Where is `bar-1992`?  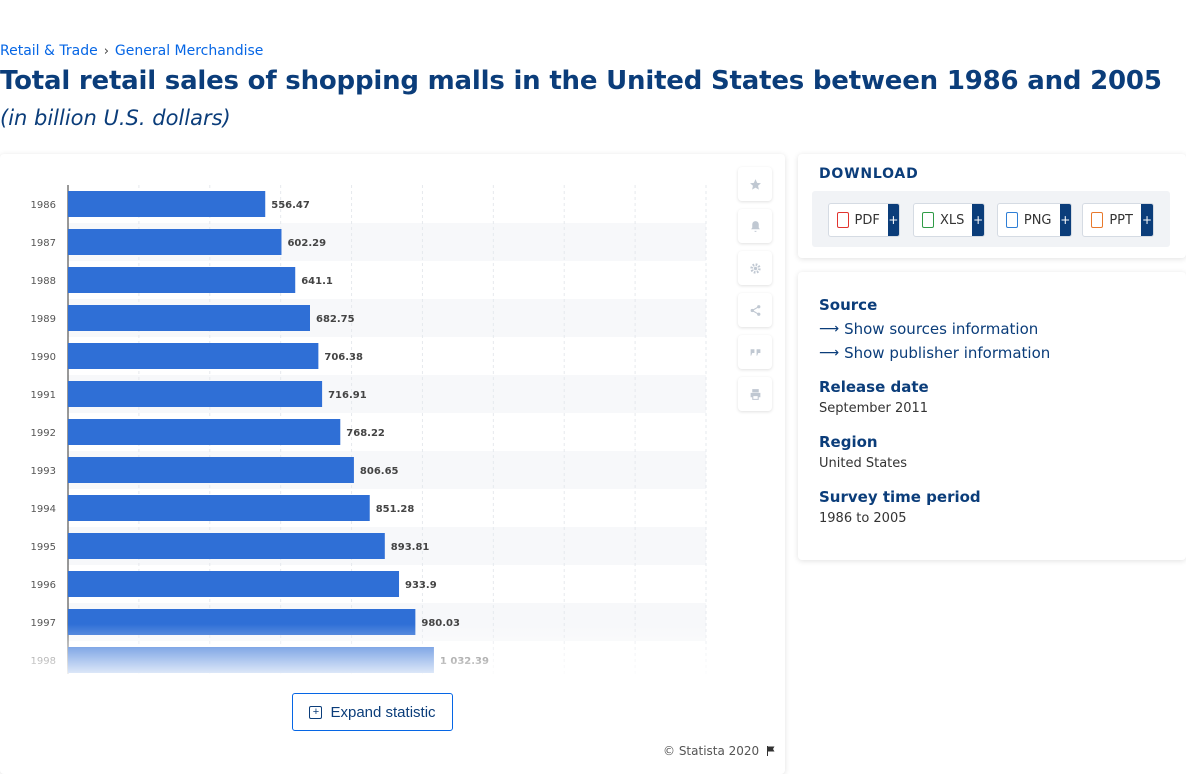 bar-1992 is located at coordinates (204, 432).